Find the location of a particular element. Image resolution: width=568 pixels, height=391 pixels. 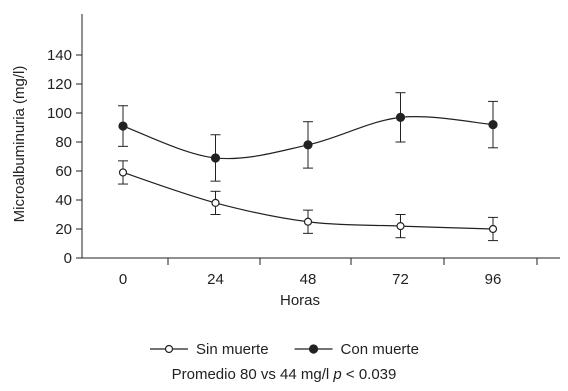

y-tick-label: 100 is located at coordinates (59, 113).